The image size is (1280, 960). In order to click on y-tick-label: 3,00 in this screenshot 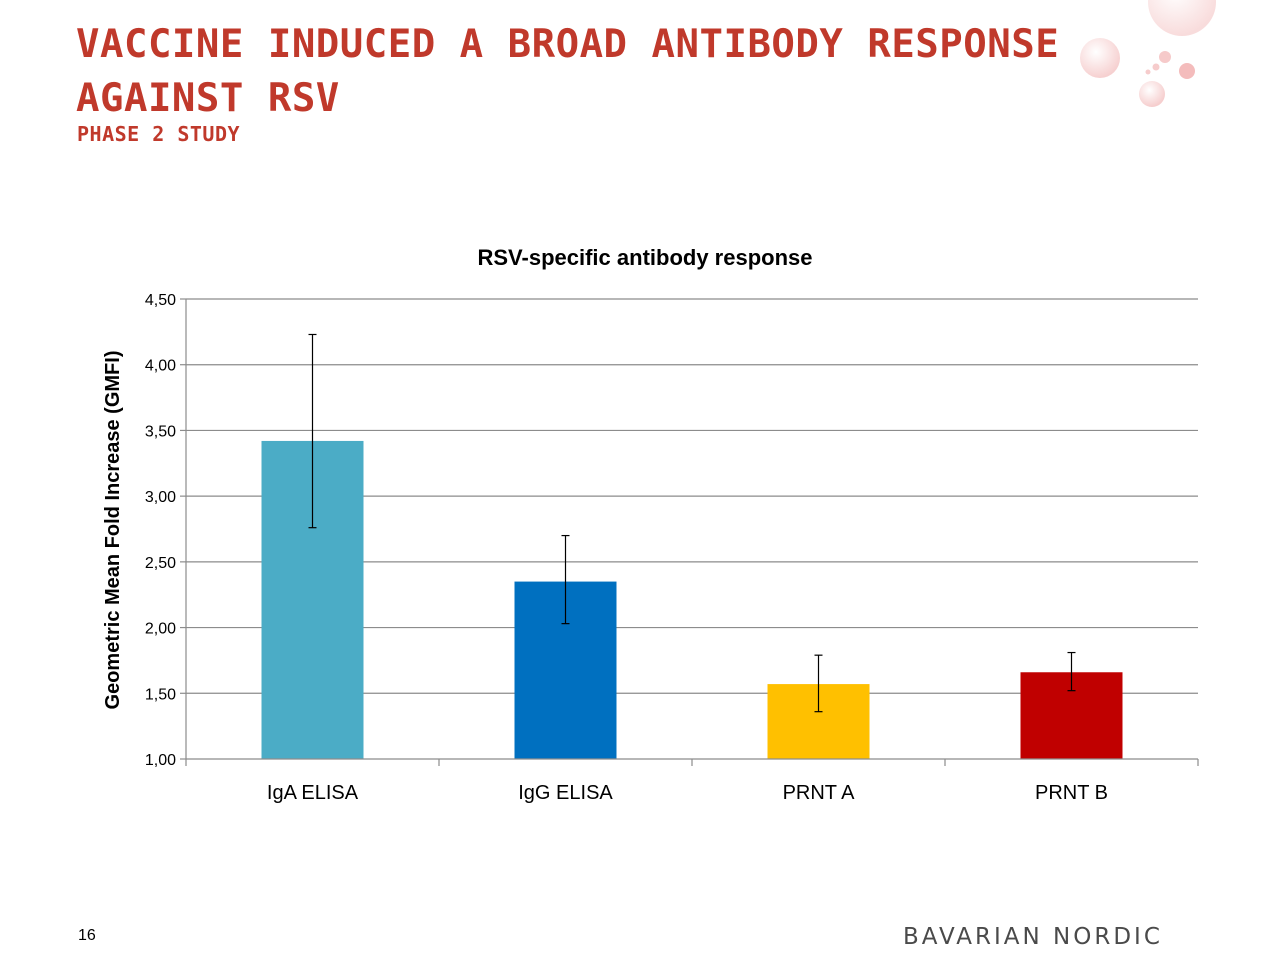, I will do `click(160, 497)`.